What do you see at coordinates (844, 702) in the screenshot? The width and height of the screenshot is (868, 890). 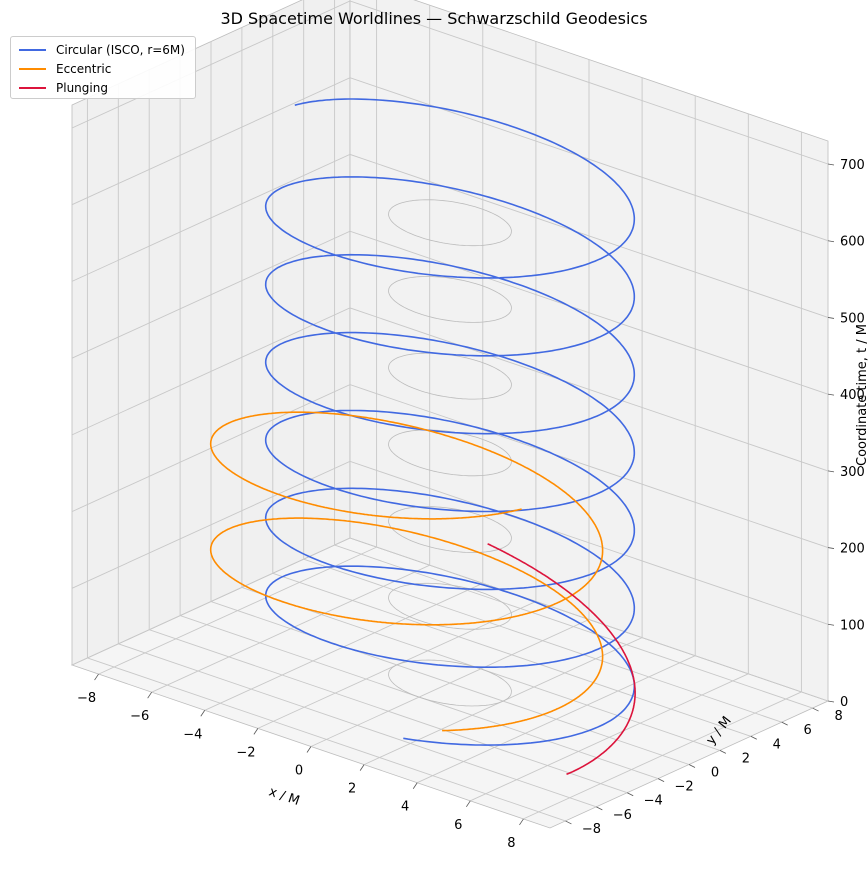 I see `z-tick-label: 0` at bounding box center [844, 702].